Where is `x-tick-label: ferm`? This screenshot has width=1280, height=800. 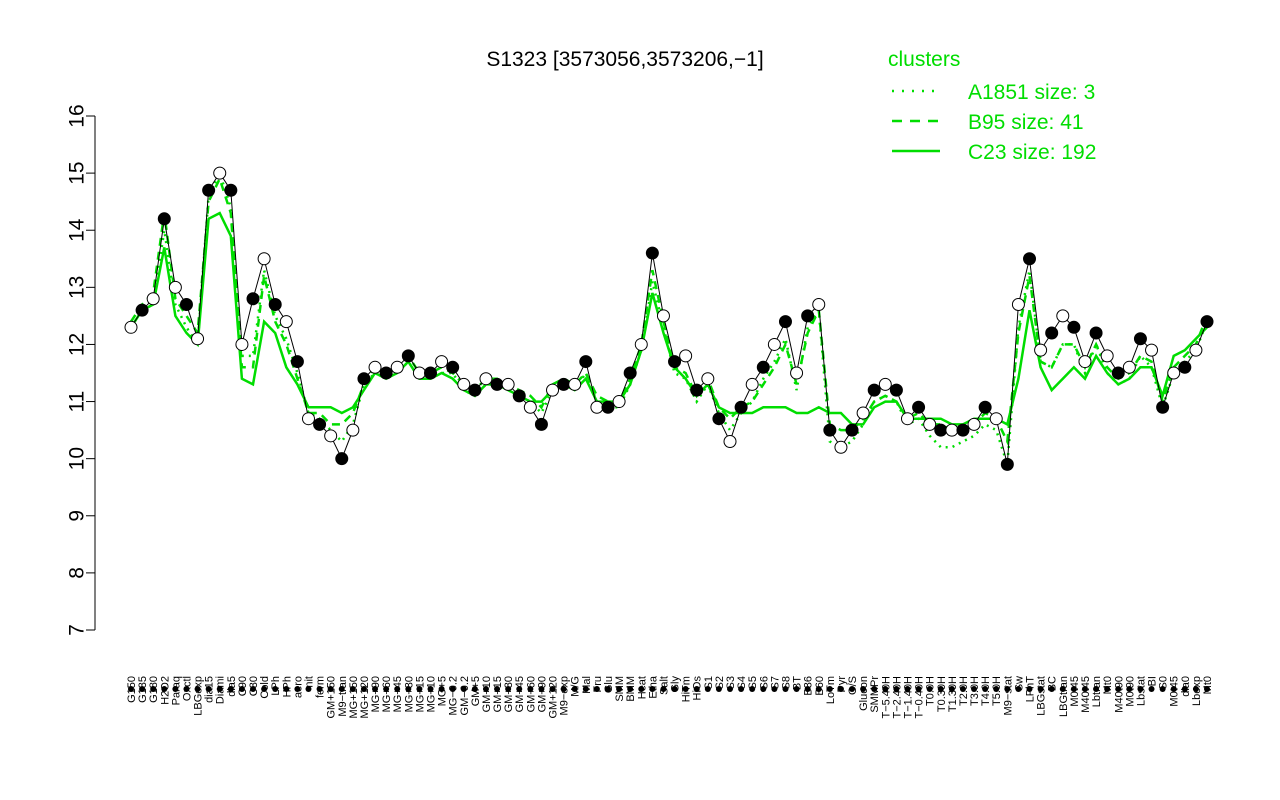 x-tick-label: ferm is located at coordinates (321, 687).